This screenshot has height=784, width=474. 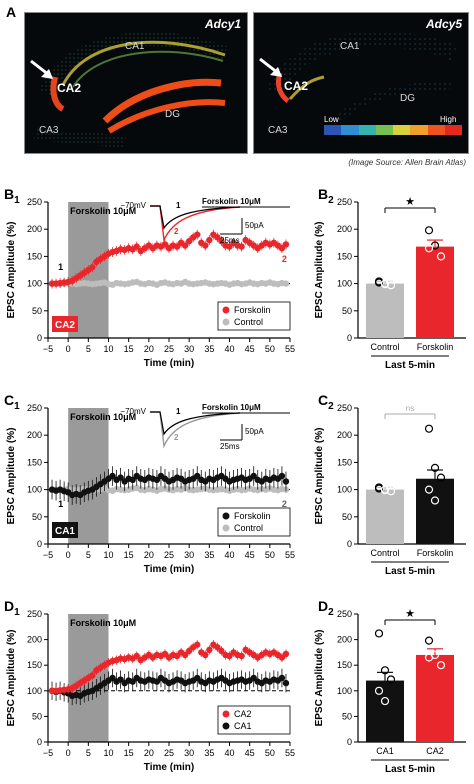 I want to click on x-tick-label: 10, so click(x=108, y=349).